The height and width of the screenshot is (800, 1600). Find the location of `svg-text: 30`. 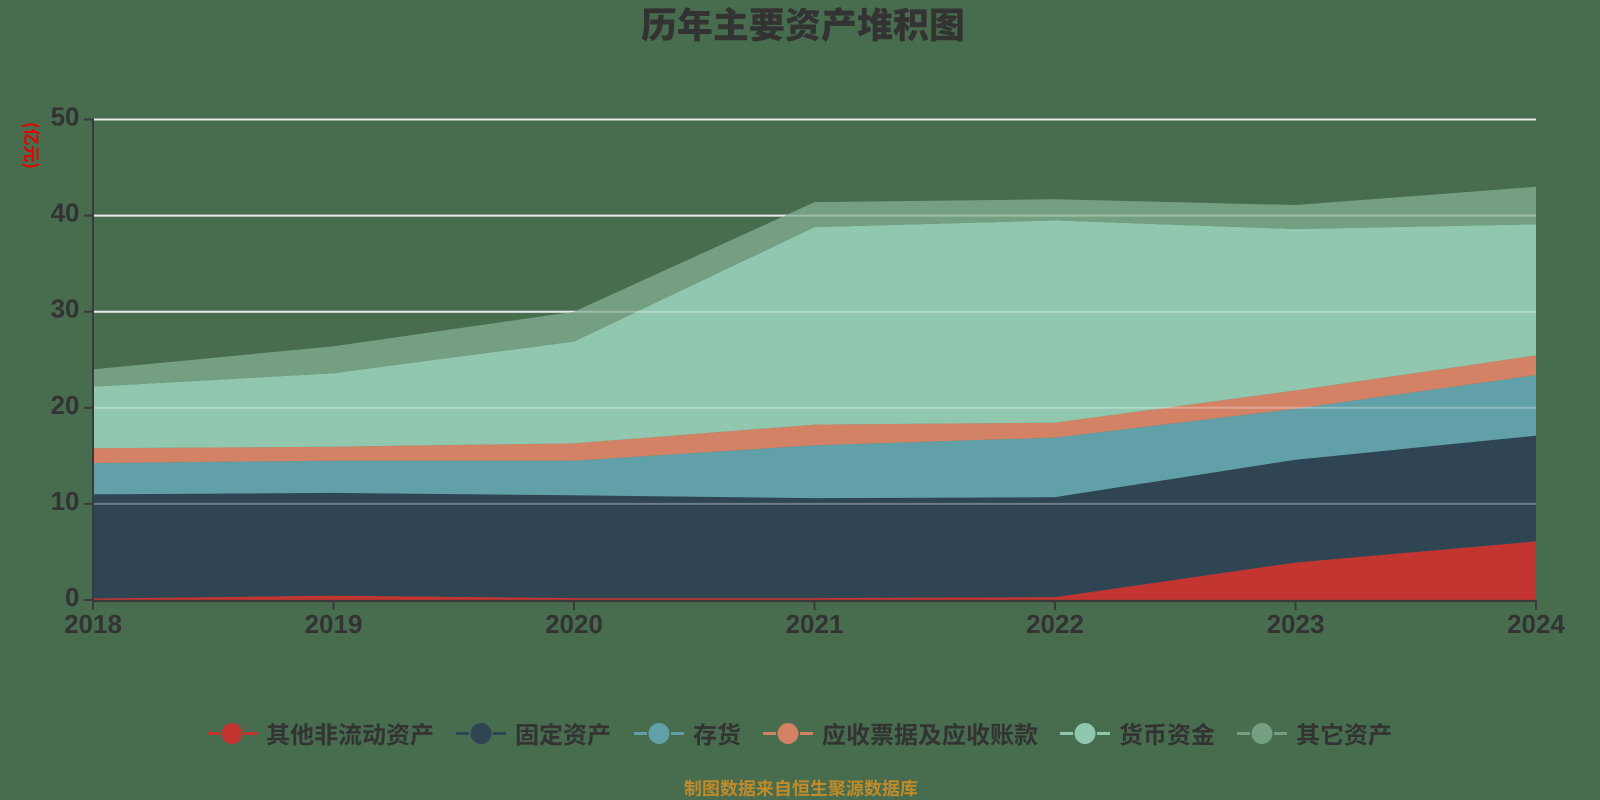

svg-text: 30 is located at coordinates (65, 309).